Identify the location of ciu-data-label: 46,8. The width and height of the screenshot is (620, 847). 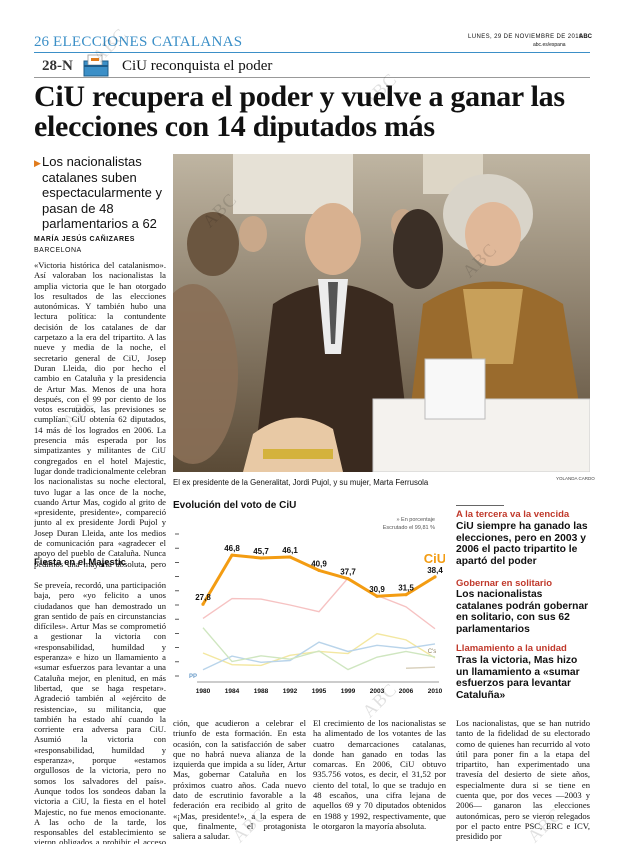
(232, 548).